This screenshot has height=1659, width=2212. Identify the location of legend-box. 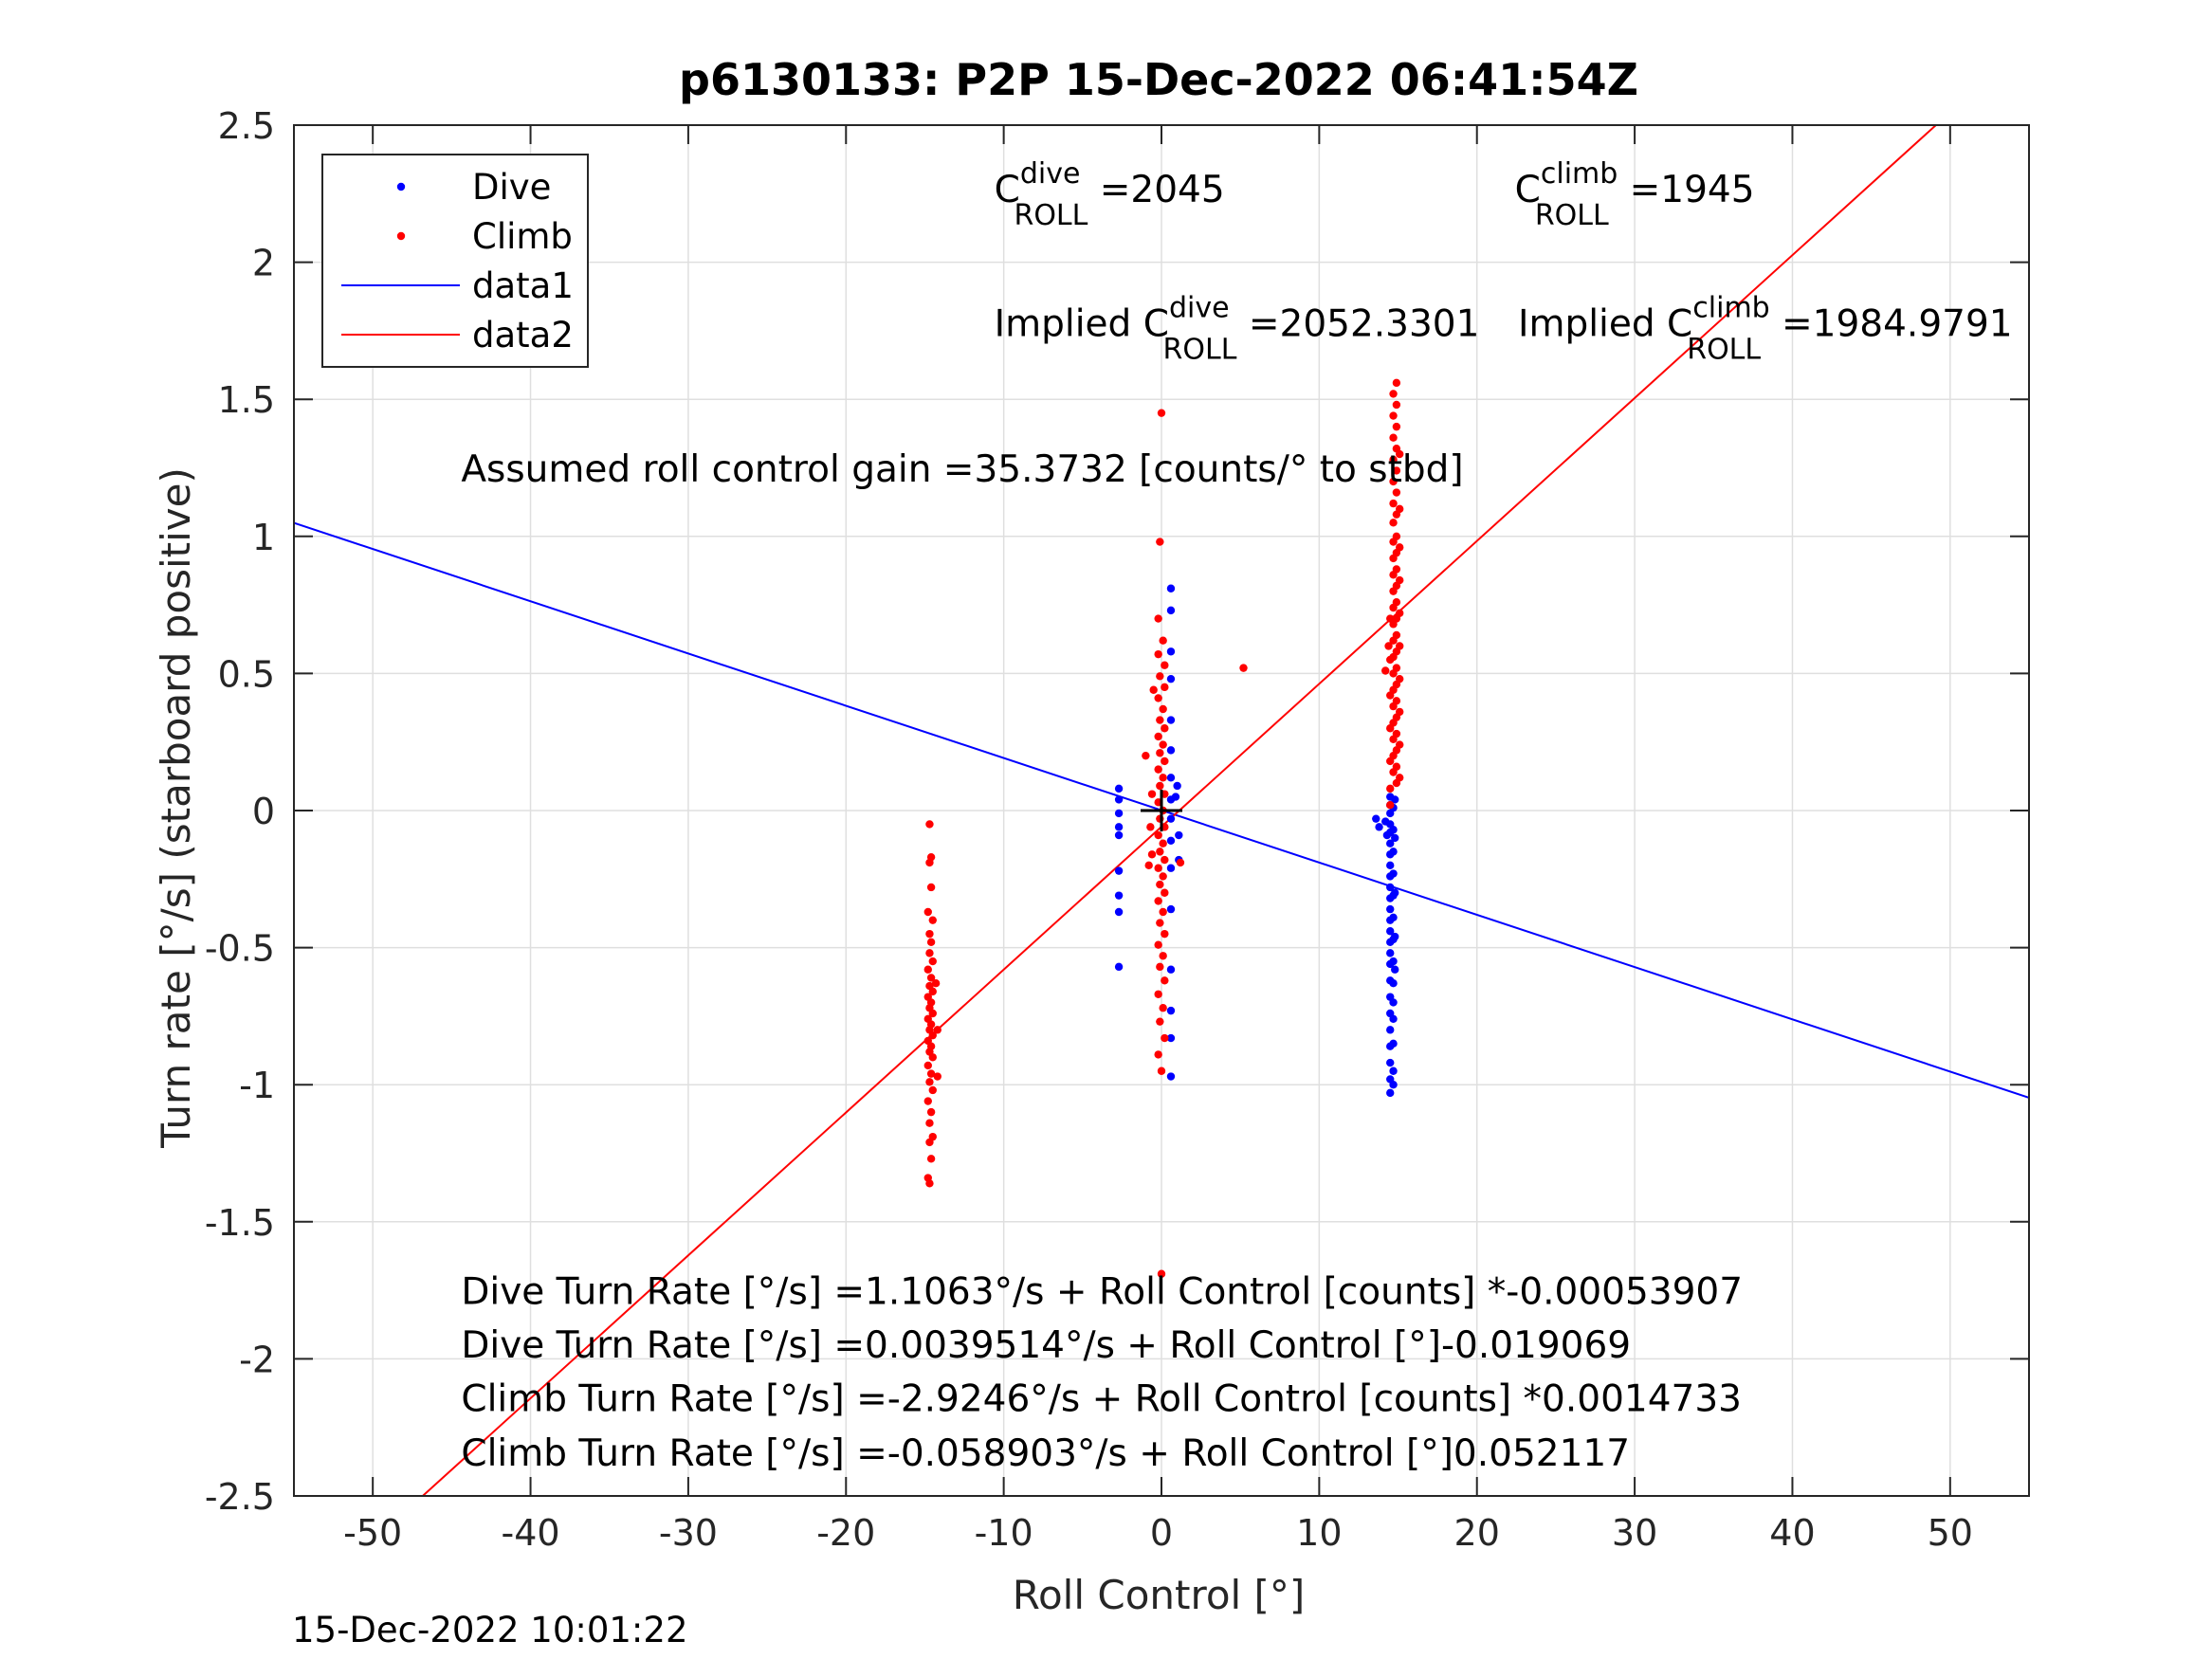
(455, 261).